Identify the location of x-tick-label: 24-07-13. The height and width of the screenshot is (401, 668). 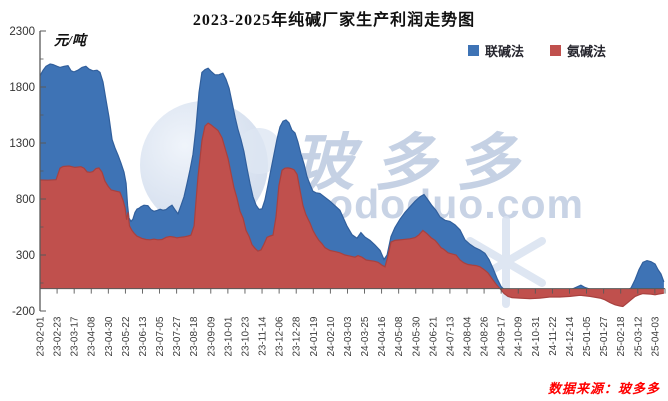
(450, 336).